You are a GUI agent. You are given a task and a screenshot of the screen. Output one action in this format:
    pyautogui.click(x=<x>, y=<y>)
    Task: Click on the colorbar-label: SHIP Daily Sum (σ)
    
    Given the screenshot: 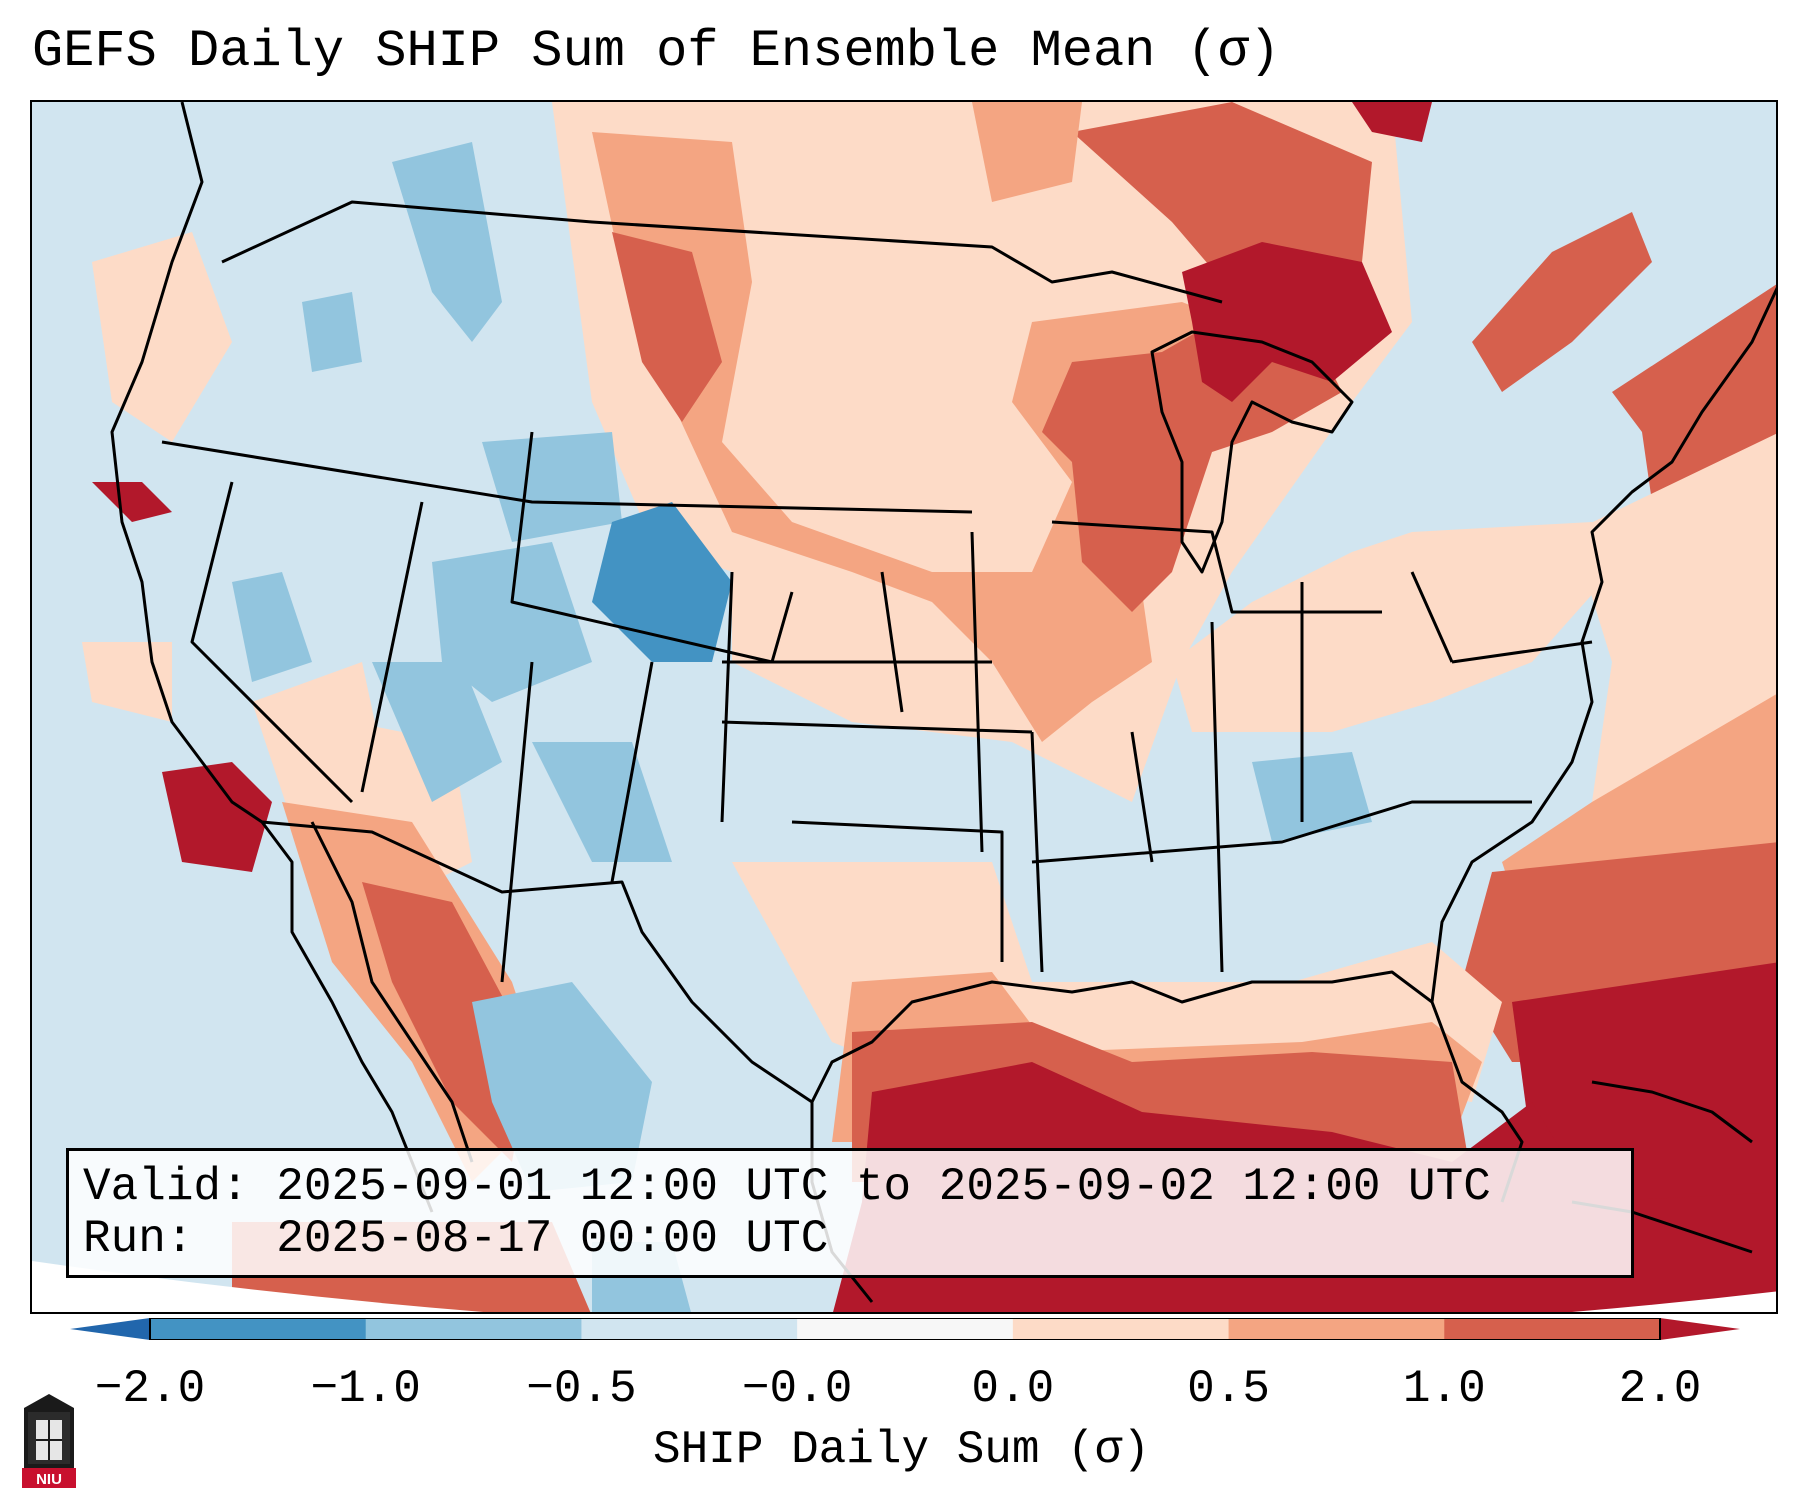 What is the action you would take?
    pyautogui.click(x=901, y=1450)
    